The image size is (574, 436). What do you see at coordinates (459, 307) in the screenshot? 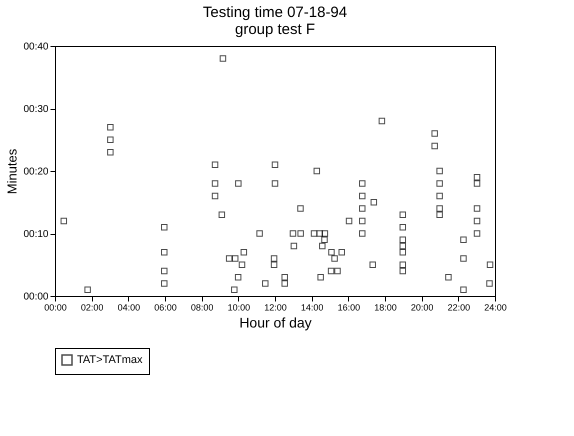
I see `x-tick-label: 22:00` at bounding box center [459, 307].